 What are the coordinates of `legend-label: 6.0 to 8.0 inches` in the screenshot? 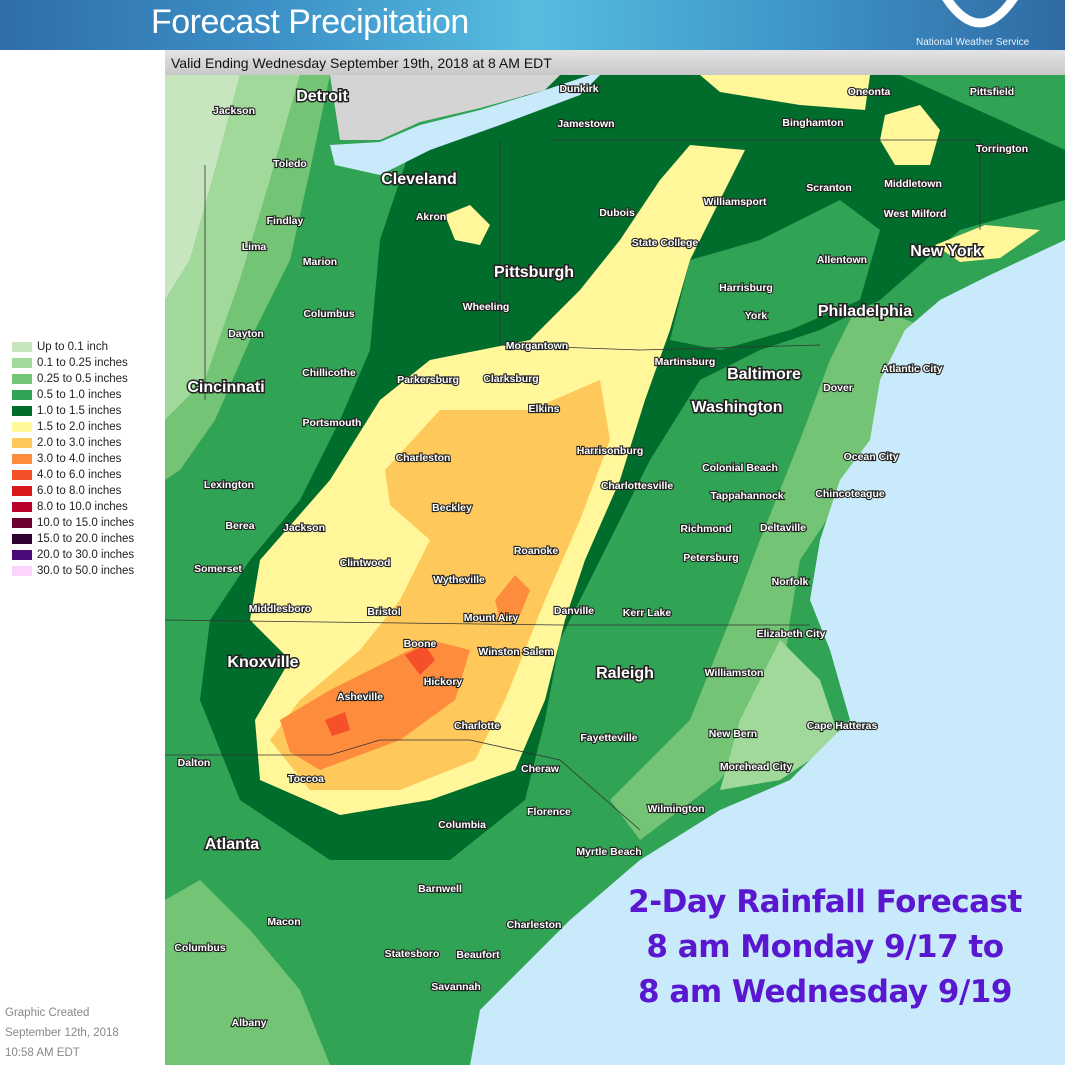 It's located at (79, 491).